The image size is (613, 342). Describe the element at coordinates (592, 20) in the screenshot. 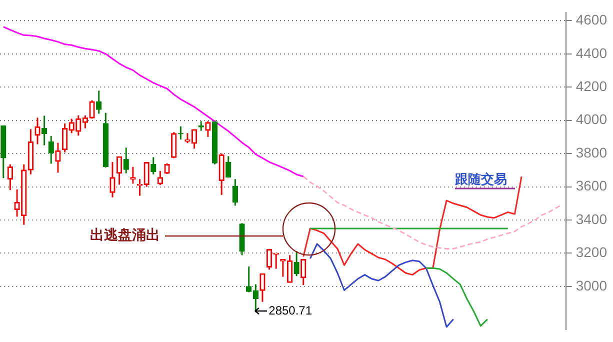

I see `y-tick-label: 4600` at that location.